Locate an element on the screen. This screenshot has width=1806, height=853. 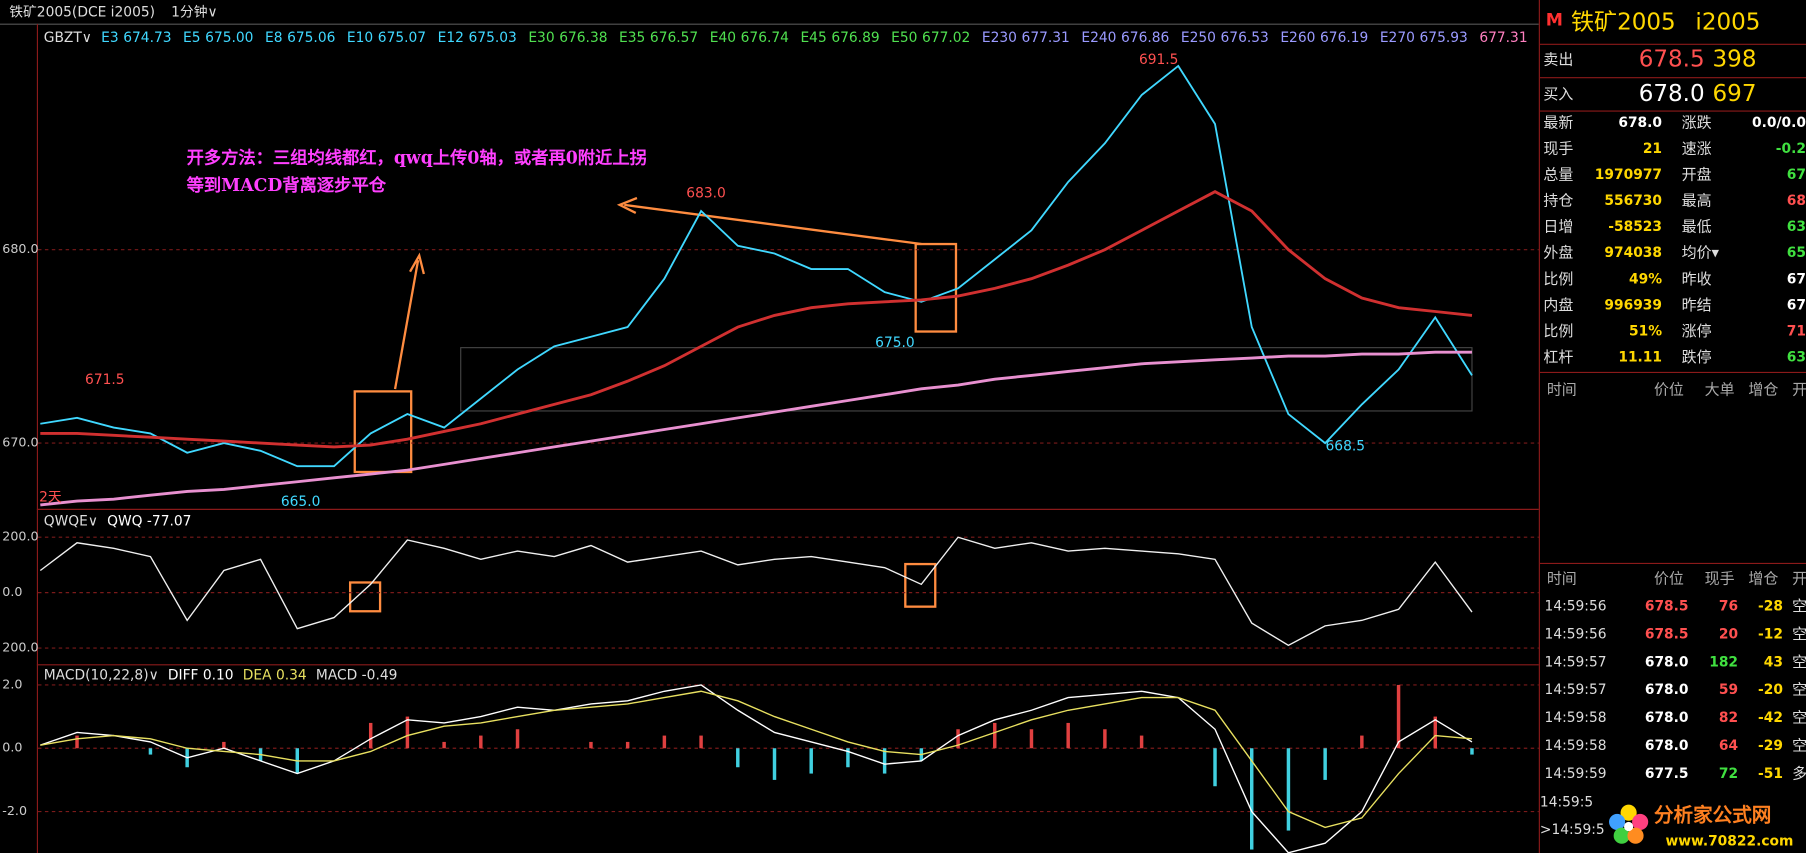
stat-value: 51% is located at coordinates (1645, 331).